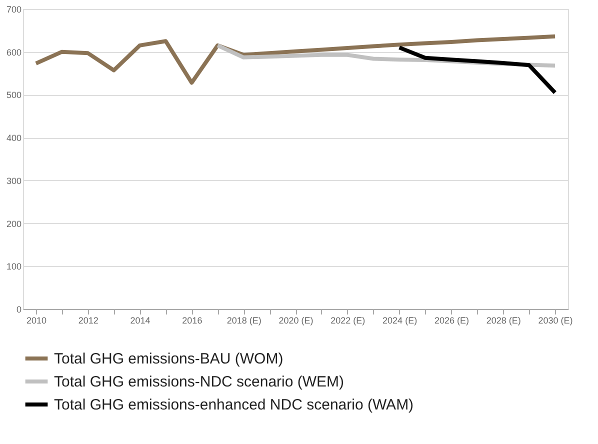  I want to click on legend-label: Total GHG emissions-enhanced NDC scenario (WAM), so click(234, 405).